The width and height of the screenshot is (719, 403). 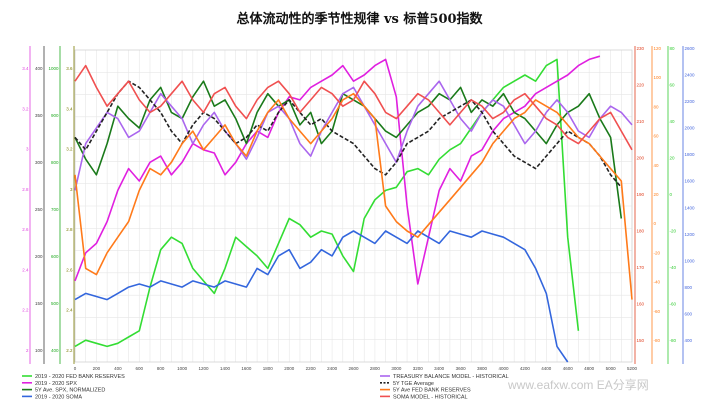 What do you see at coordinates (359, 19) in the screenshot?
I see `chart-title: 总体流动性的季节性规律 vs 标普500指数` at bounding box center [359, 19].